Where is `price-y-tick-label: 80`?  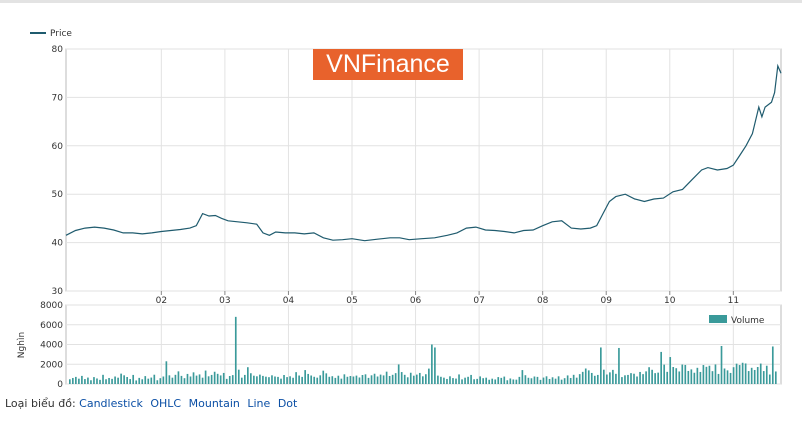 price-y-tick-label: 80 is located at coordinates (58, 50).